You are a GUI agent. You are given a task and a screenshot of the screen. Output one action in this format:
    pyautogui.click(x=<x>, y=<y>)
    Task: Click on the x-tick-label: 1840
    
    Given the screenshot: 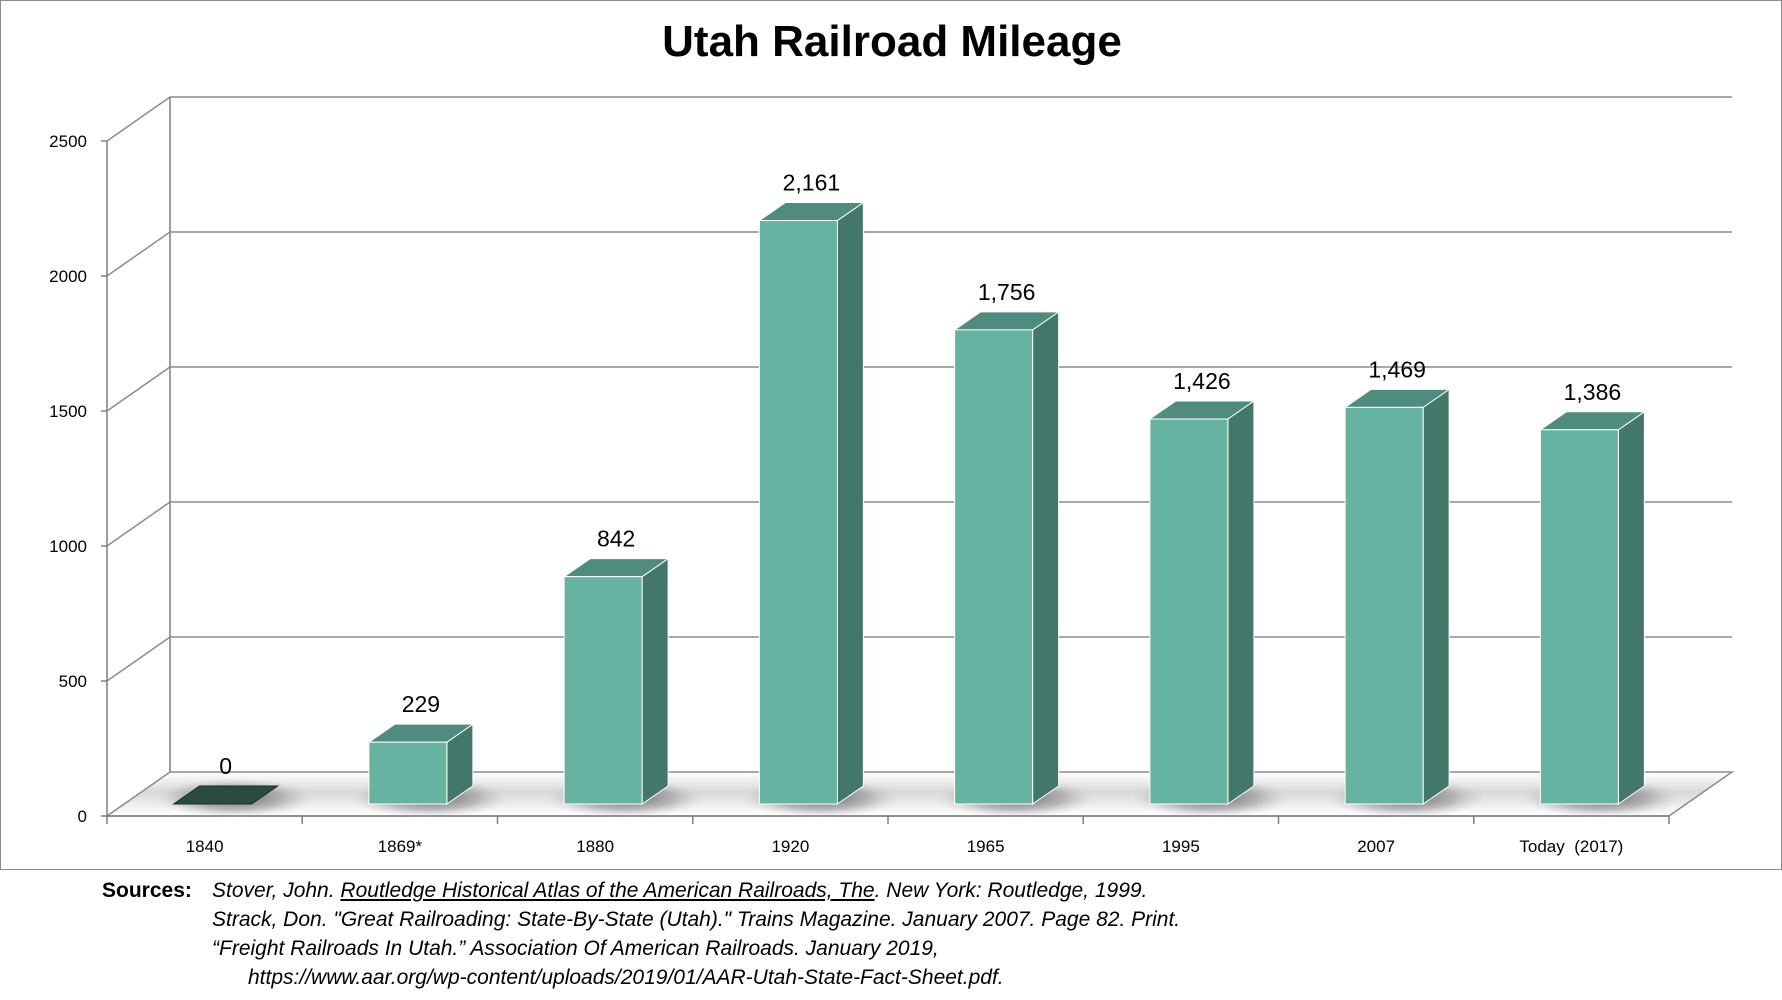 What is the action you would take?
    pyautogui.click(x=205, y=846)
    